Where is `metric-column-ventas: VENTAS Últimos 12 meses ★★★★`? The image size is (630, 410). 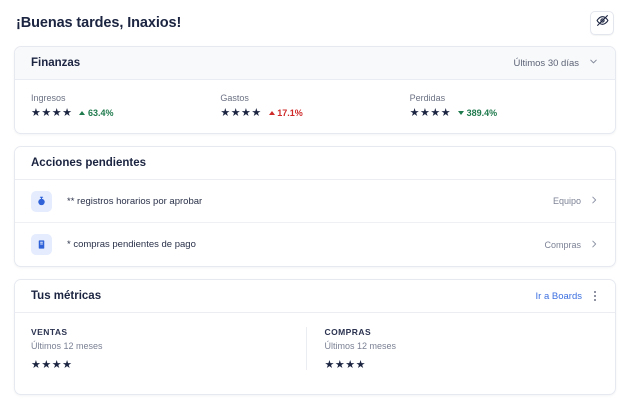
metric-column-ventas: VENTAS Últimos 12 meses ★★★★ is located at coordinates (168, 348).